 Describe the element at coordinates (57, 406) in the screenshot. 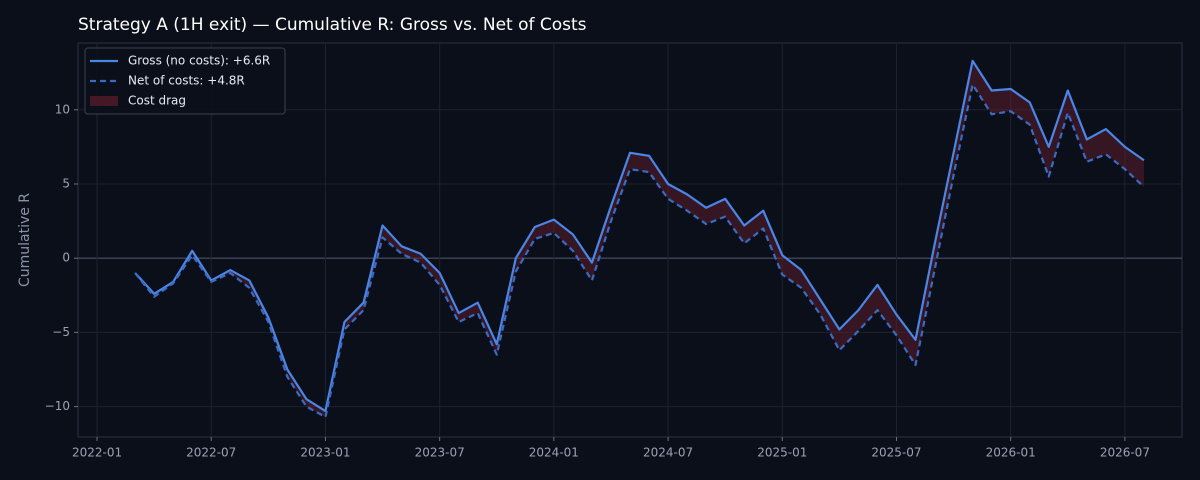

I see `y-tick-label: −10` at that location.